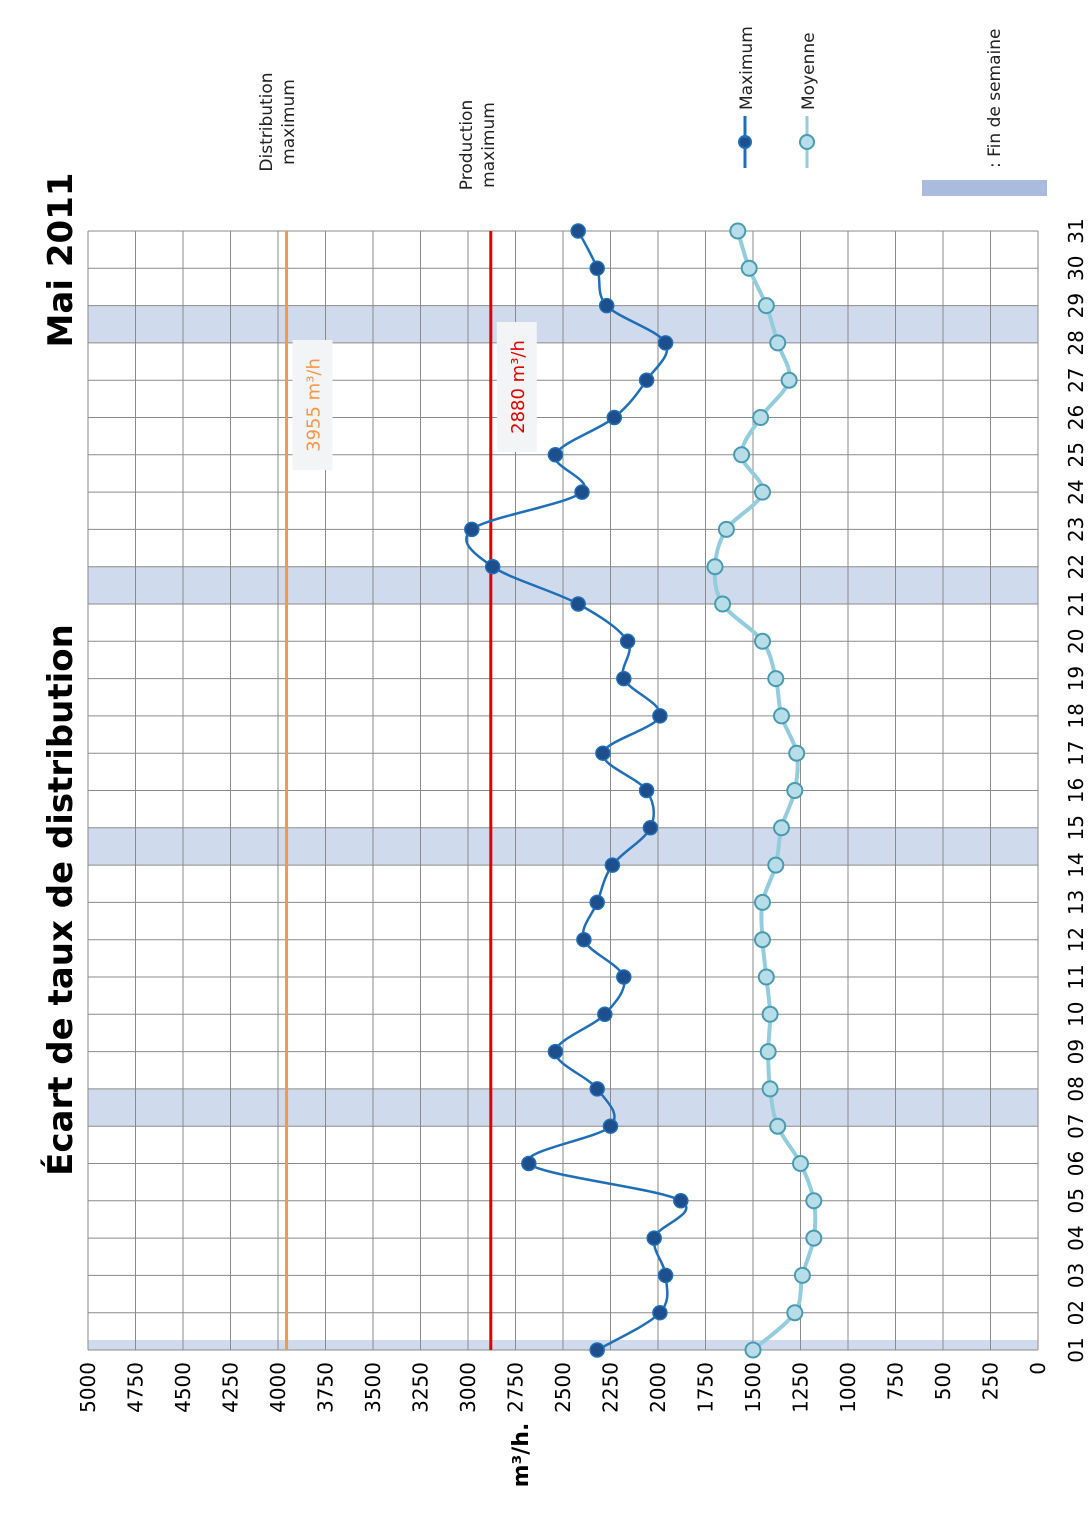 This screenshot has height=1538, width=1092. Describe the element at coordinates (1076, 529) in the screenshot. I see `category-tick-label: 23` at that location.